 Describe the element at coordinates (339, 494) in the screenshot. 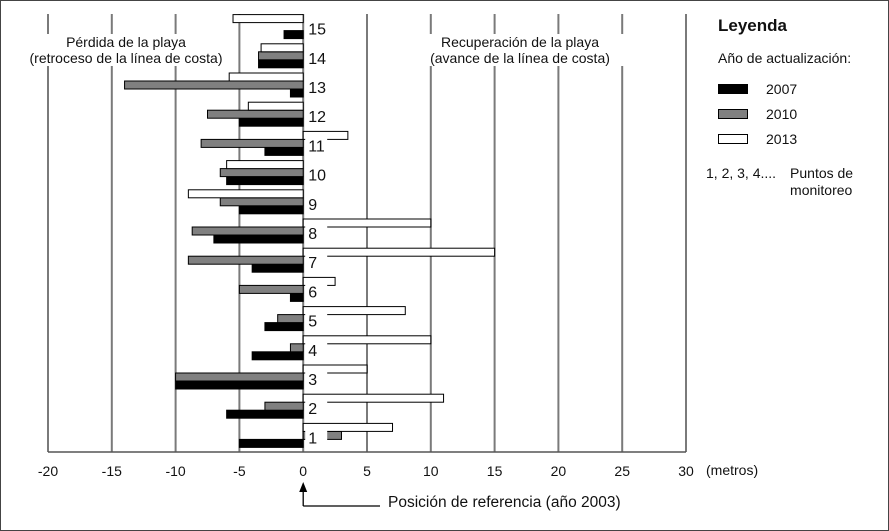

I see `reference-marker` at that location.